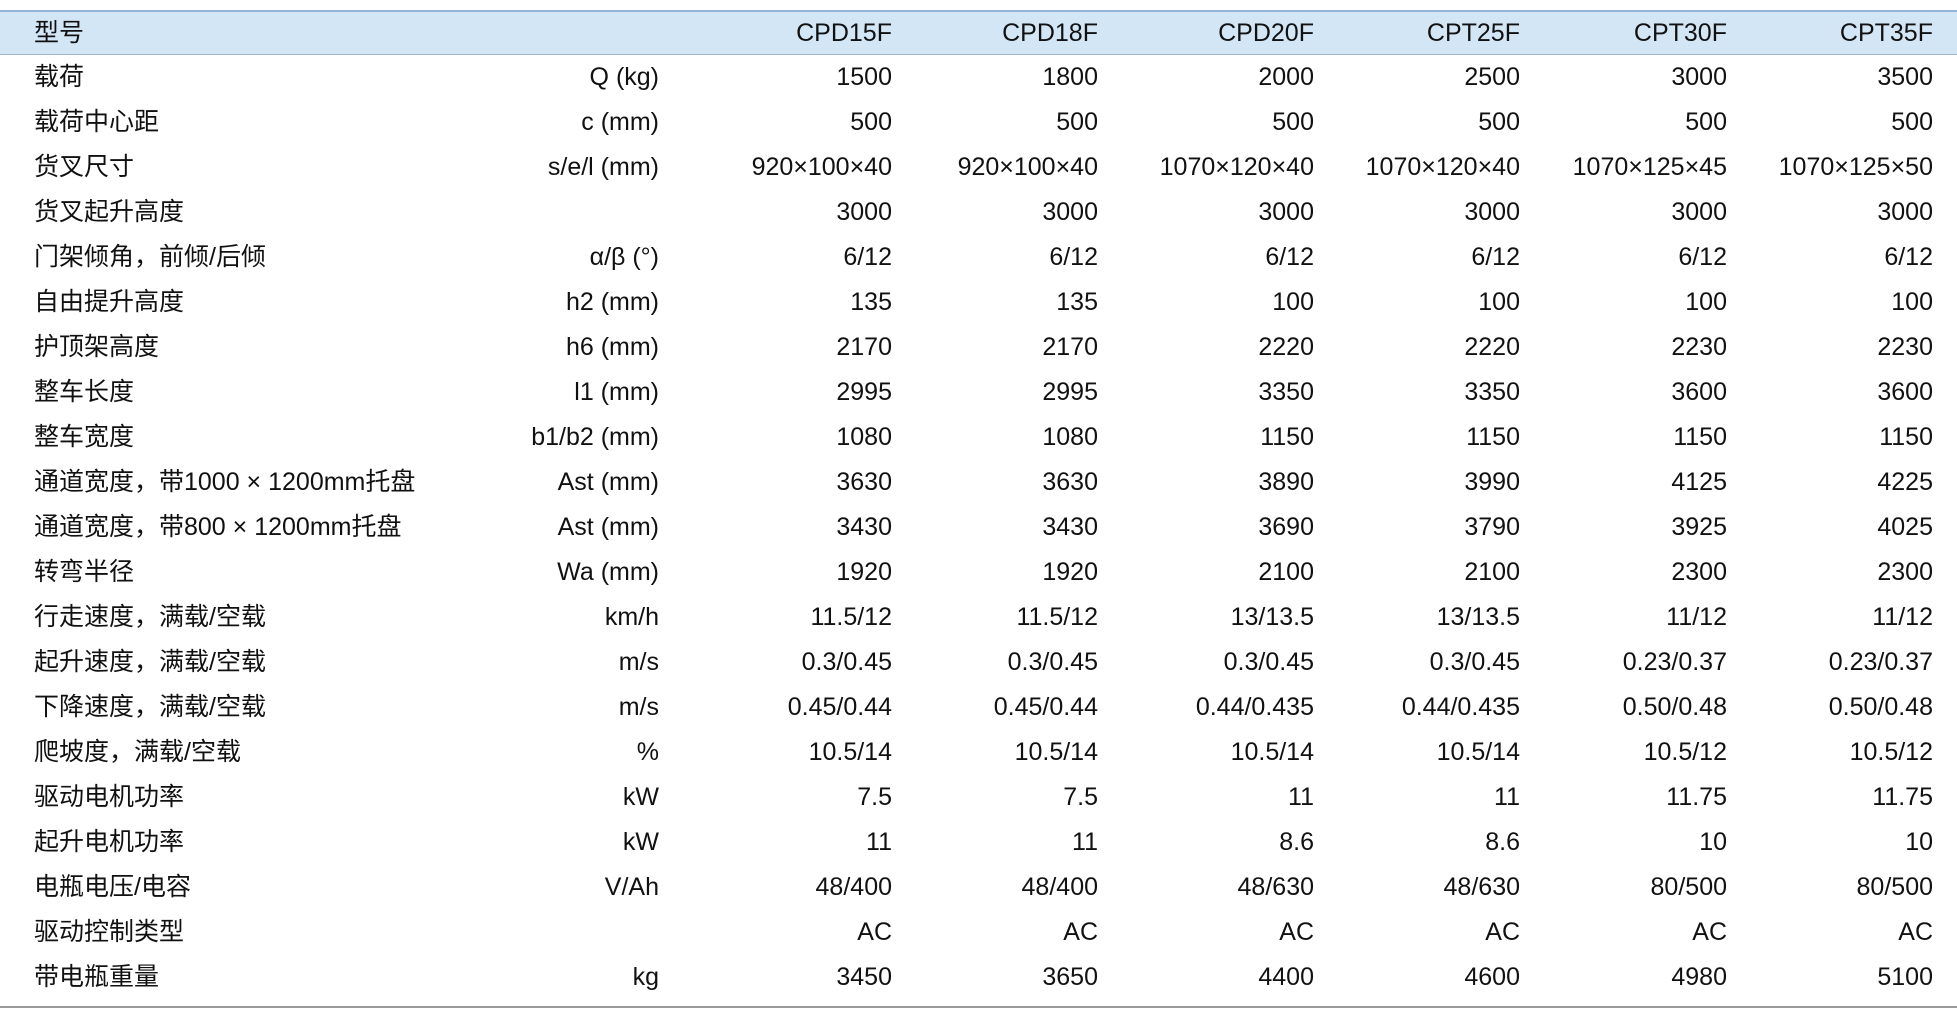 The width and height of the screenshot is (1957, 1021). What do you see at coordinates (1886, 33) in the screenshot?
I see `model-name: CPT35F` at bounding box center [1886, 33].